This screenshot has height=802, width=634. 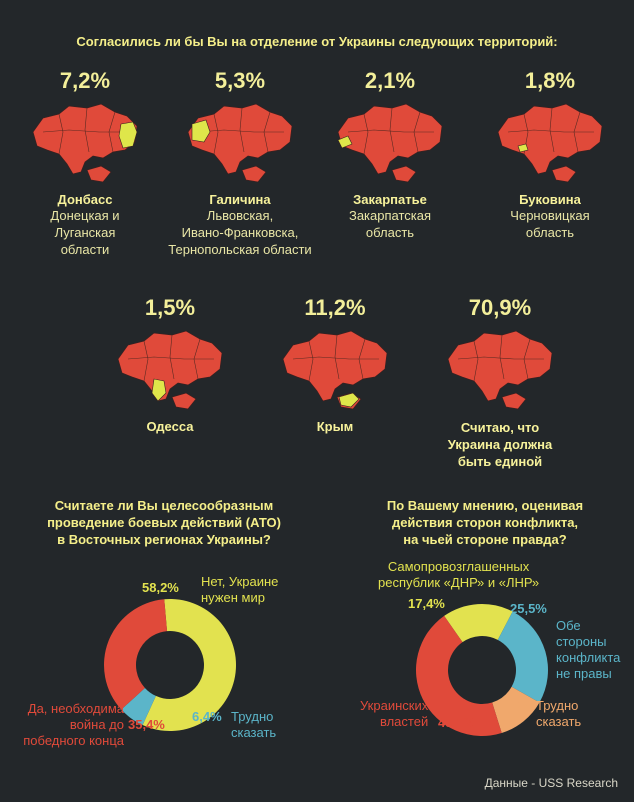 I want to click on map-percent: 7,2%, so click(x=85, y=80).